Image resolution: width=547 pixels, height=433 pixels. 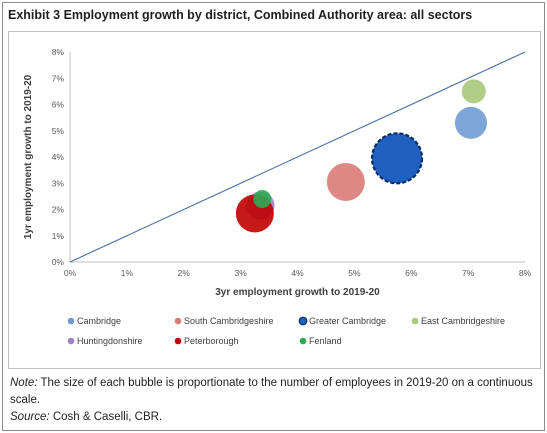 I want to click on legend-label-south-cambridgeshire: South Cambridgeshire, so click(x=229, y=321).